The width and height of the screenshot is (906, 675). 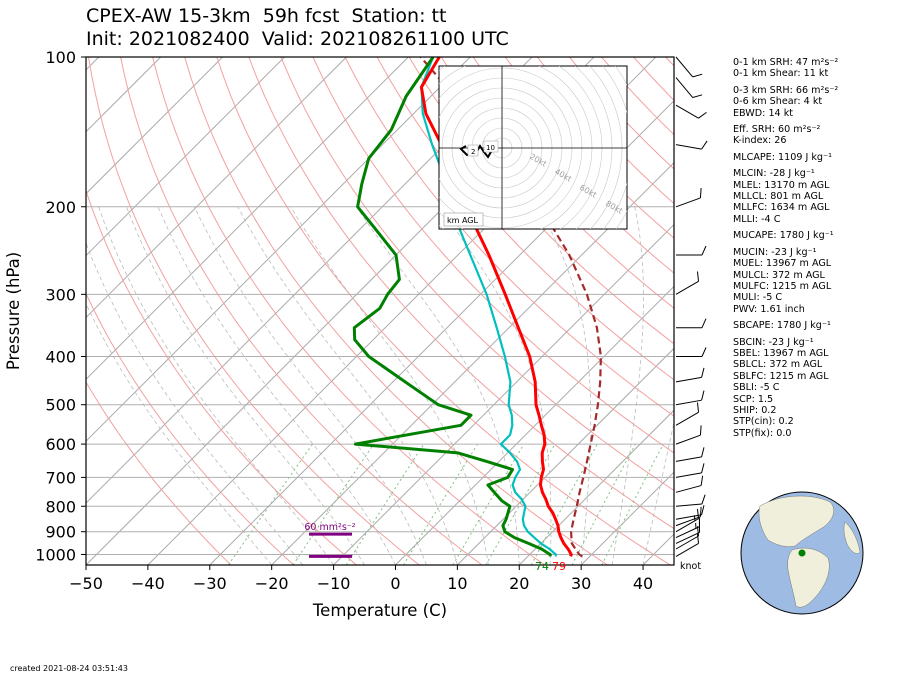 I want to click on parameter-item: MLLFC: 1634 m AGL, so click(x=781, y=208).